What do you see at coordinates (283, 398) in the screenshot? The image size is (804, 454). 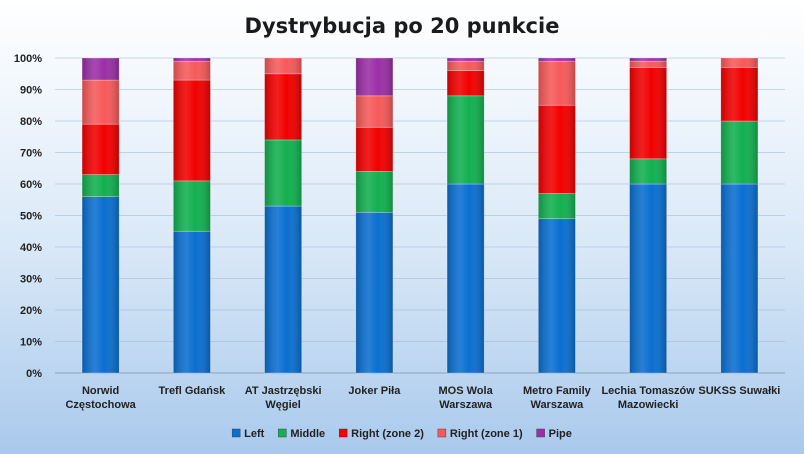 I see `x-tick-label: AT Jastrzębski Węgiel` at bounding box center [283, 398].